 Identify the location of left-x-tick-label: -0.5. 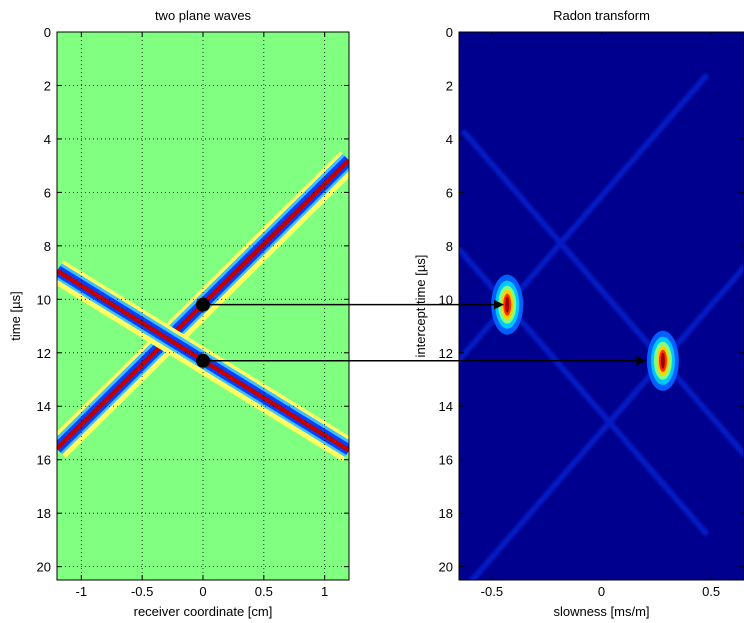
(142, 591).